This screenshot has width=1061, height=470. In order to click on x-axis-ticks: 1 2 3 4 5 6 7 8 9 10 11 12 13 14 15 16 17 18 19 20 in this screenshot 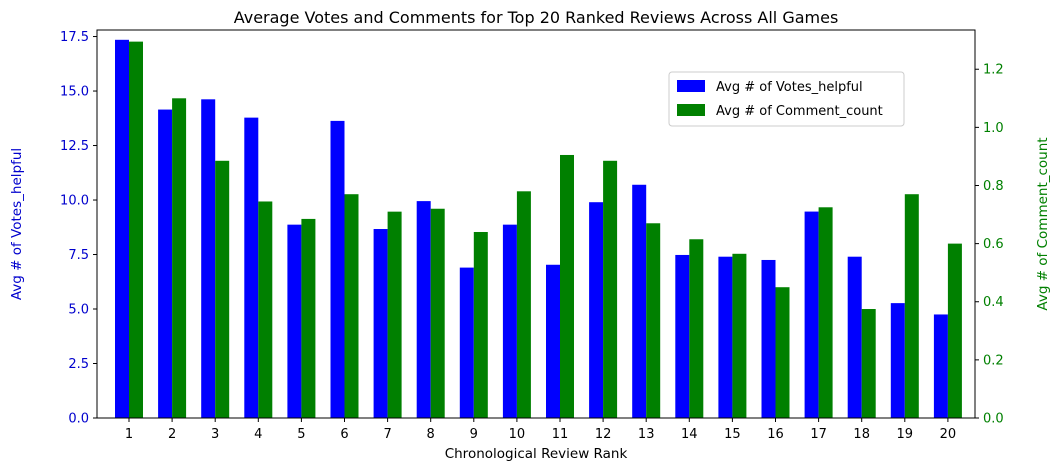, I will do `click(540, 430)`.